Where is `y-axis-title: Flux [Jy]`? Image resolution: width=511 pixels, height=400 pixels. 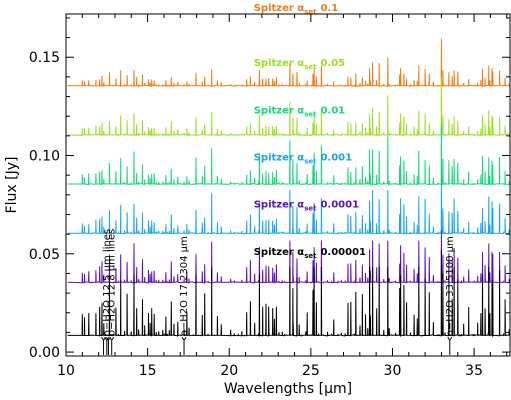
y-axis-title: Flux [Jy] is located at coordinates (12, 185).